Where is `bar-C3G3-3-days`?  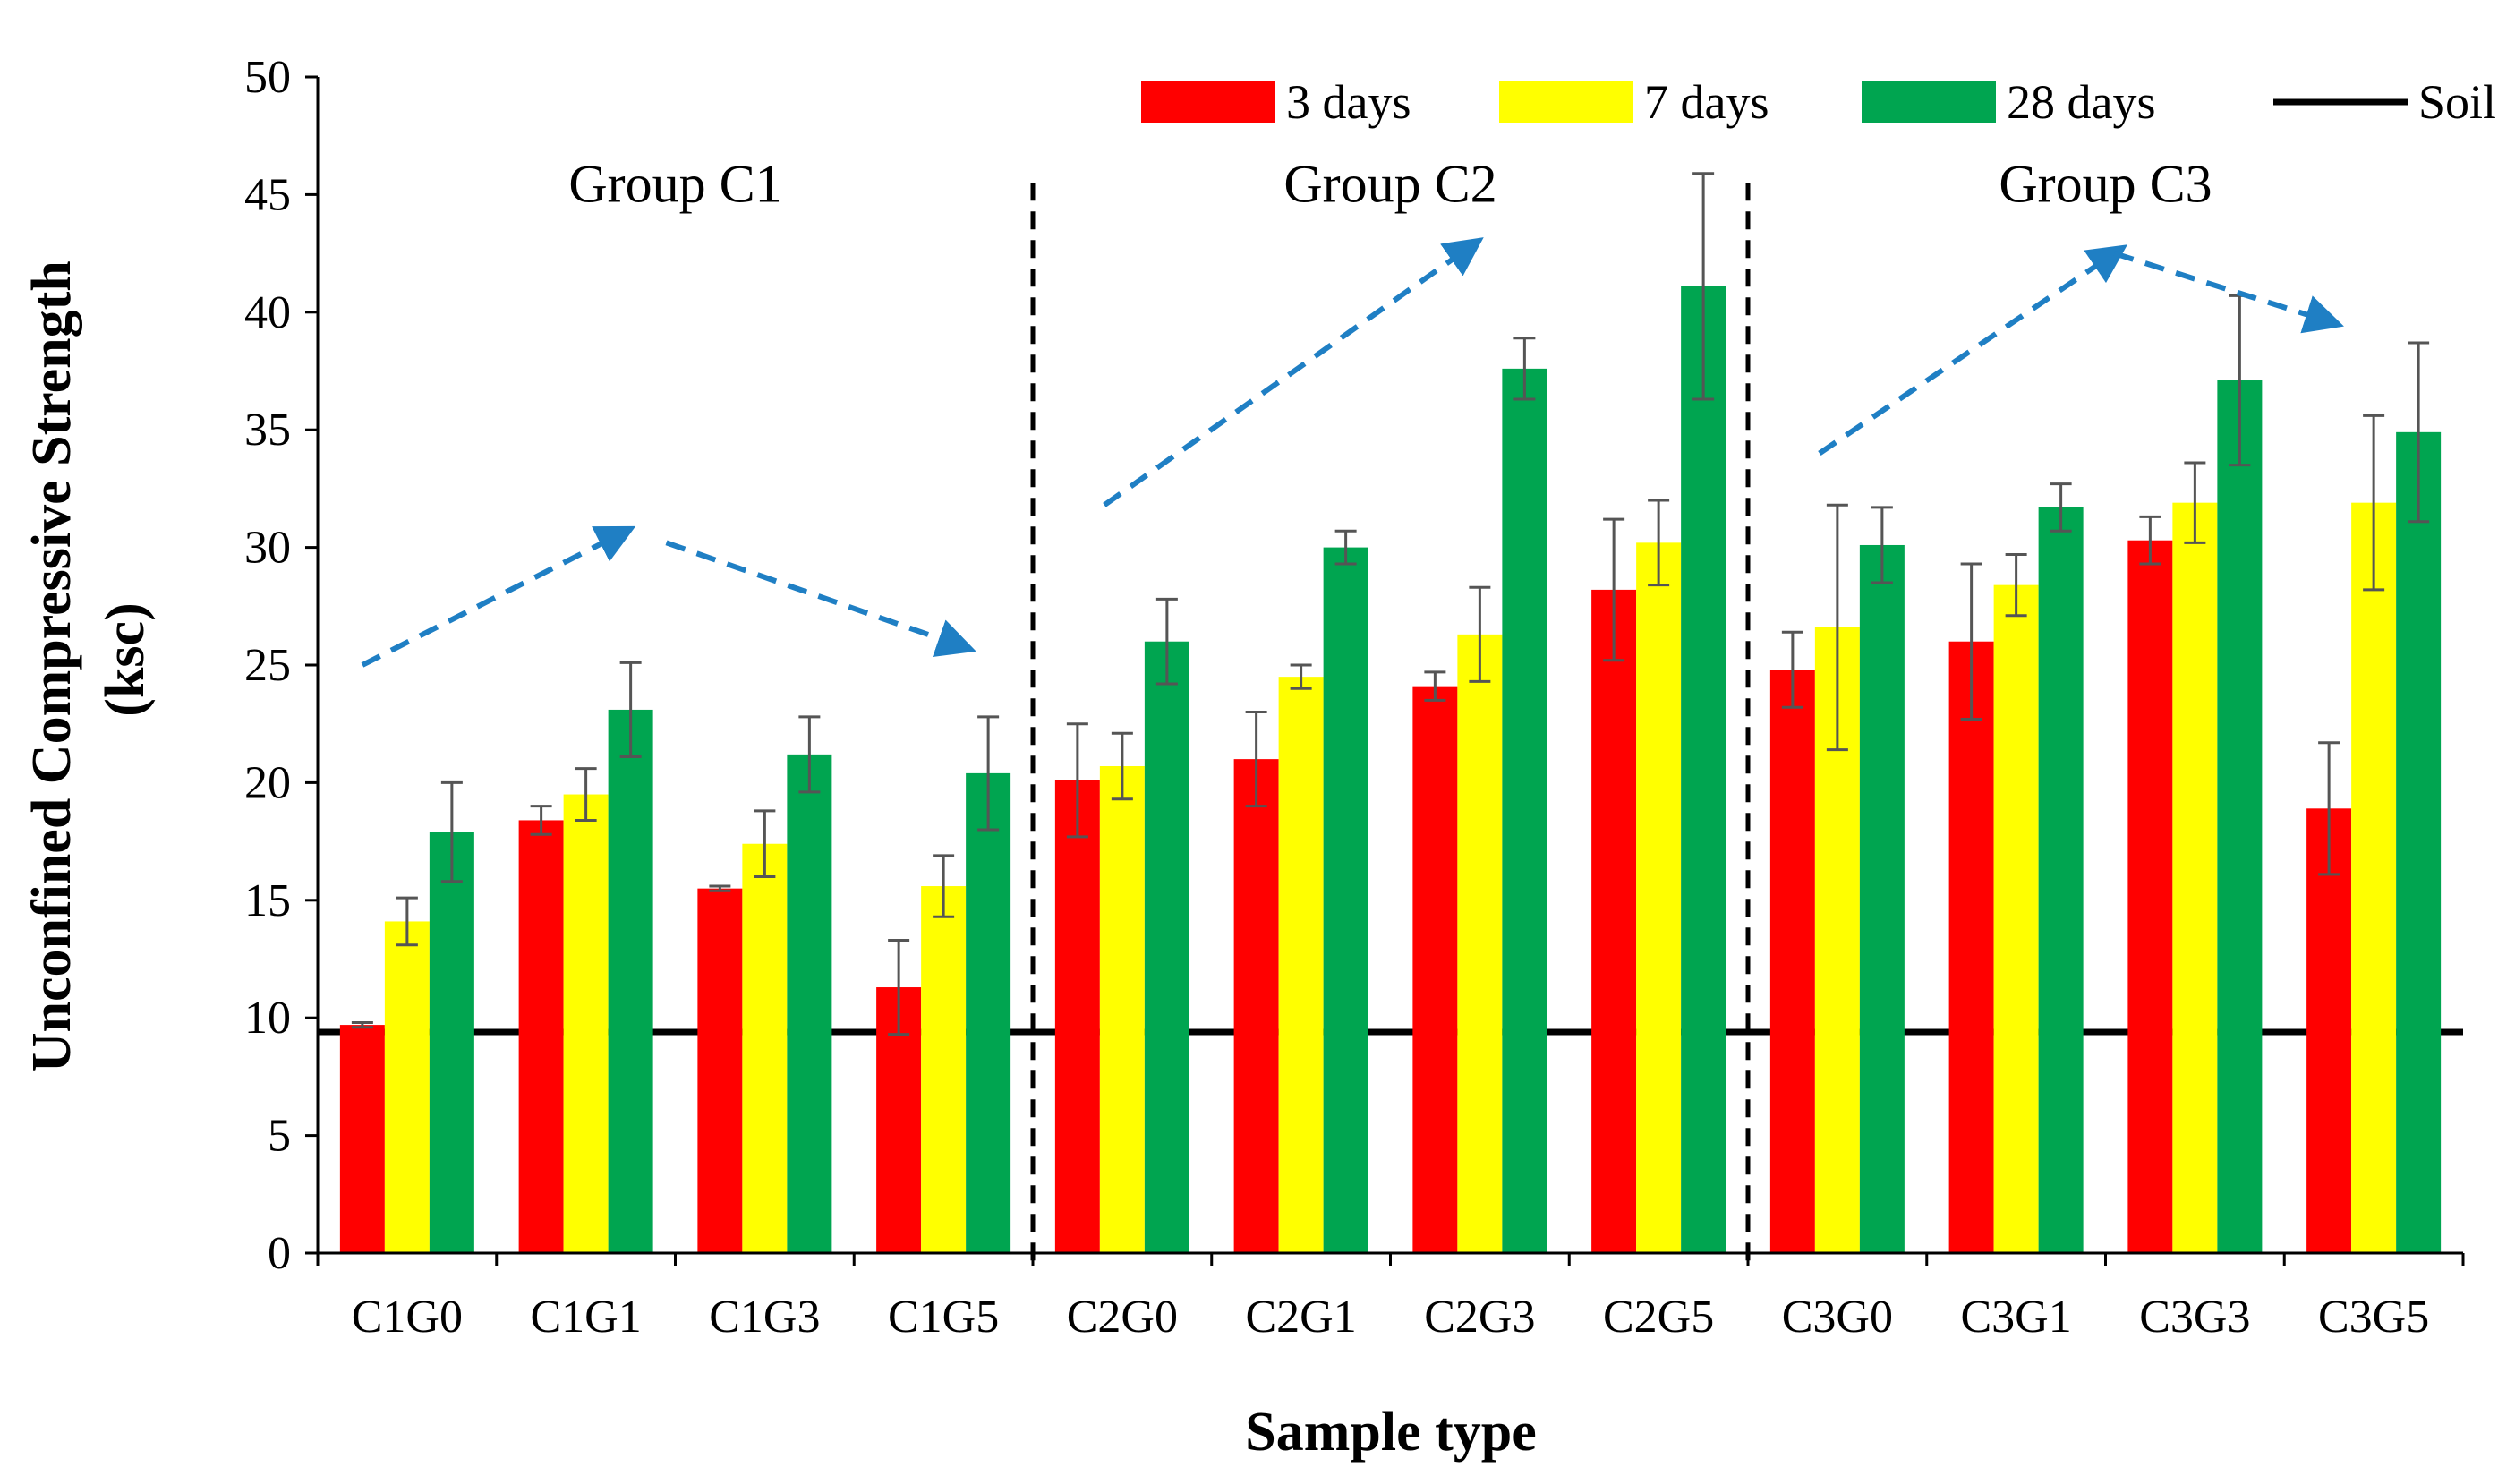
bar-C3G3-3-days is located at coordinates (2150, 896).